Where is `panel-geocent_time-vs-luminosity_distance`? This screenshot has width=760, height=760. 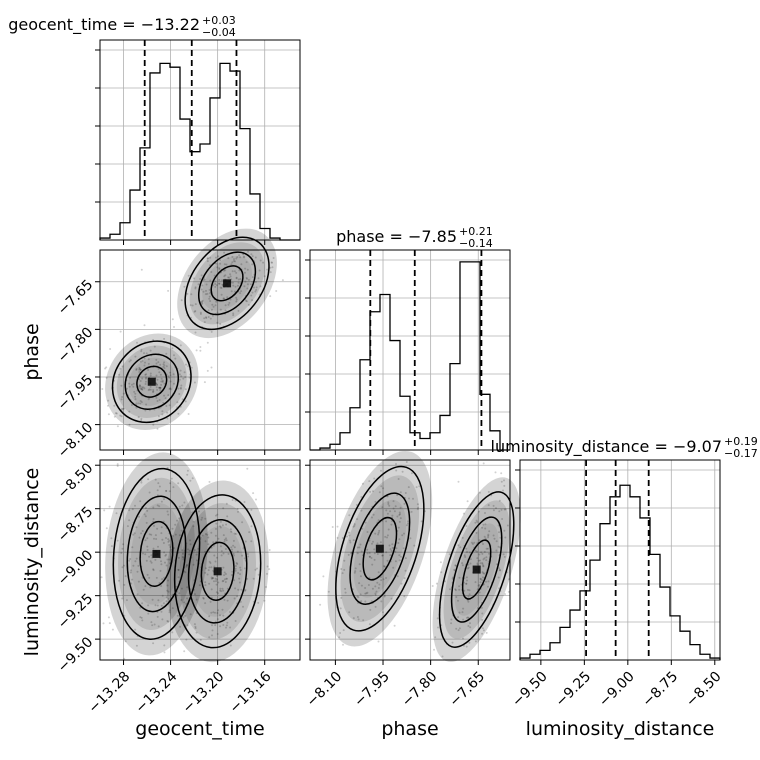
panel-geocent_time-vs-luminosity_distance is located at coordinates (198, 558).